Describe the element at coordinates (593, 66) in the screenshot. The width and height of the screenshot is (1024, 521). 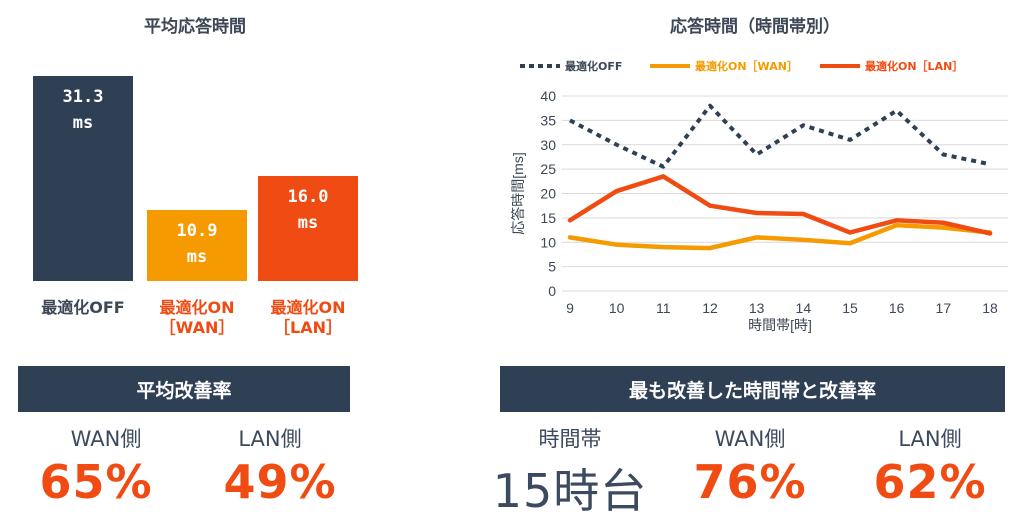
I see `legend-label: 最適化OFF` at that location.